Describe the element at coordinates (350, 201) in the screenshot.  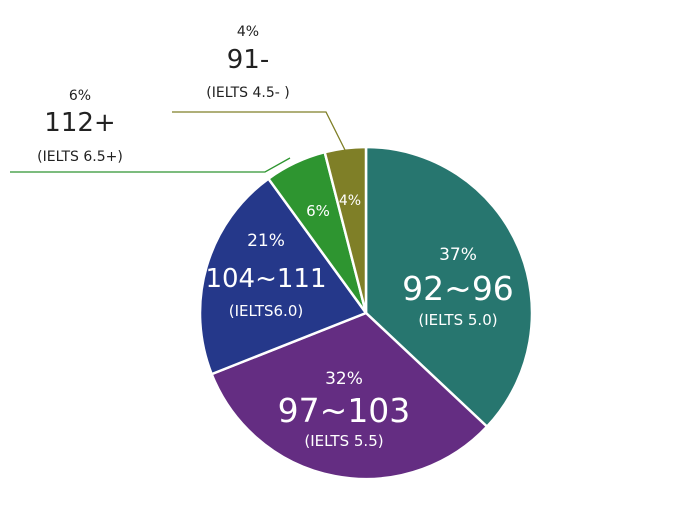
I see `slice-4-pct-inner: 4%` at that location.